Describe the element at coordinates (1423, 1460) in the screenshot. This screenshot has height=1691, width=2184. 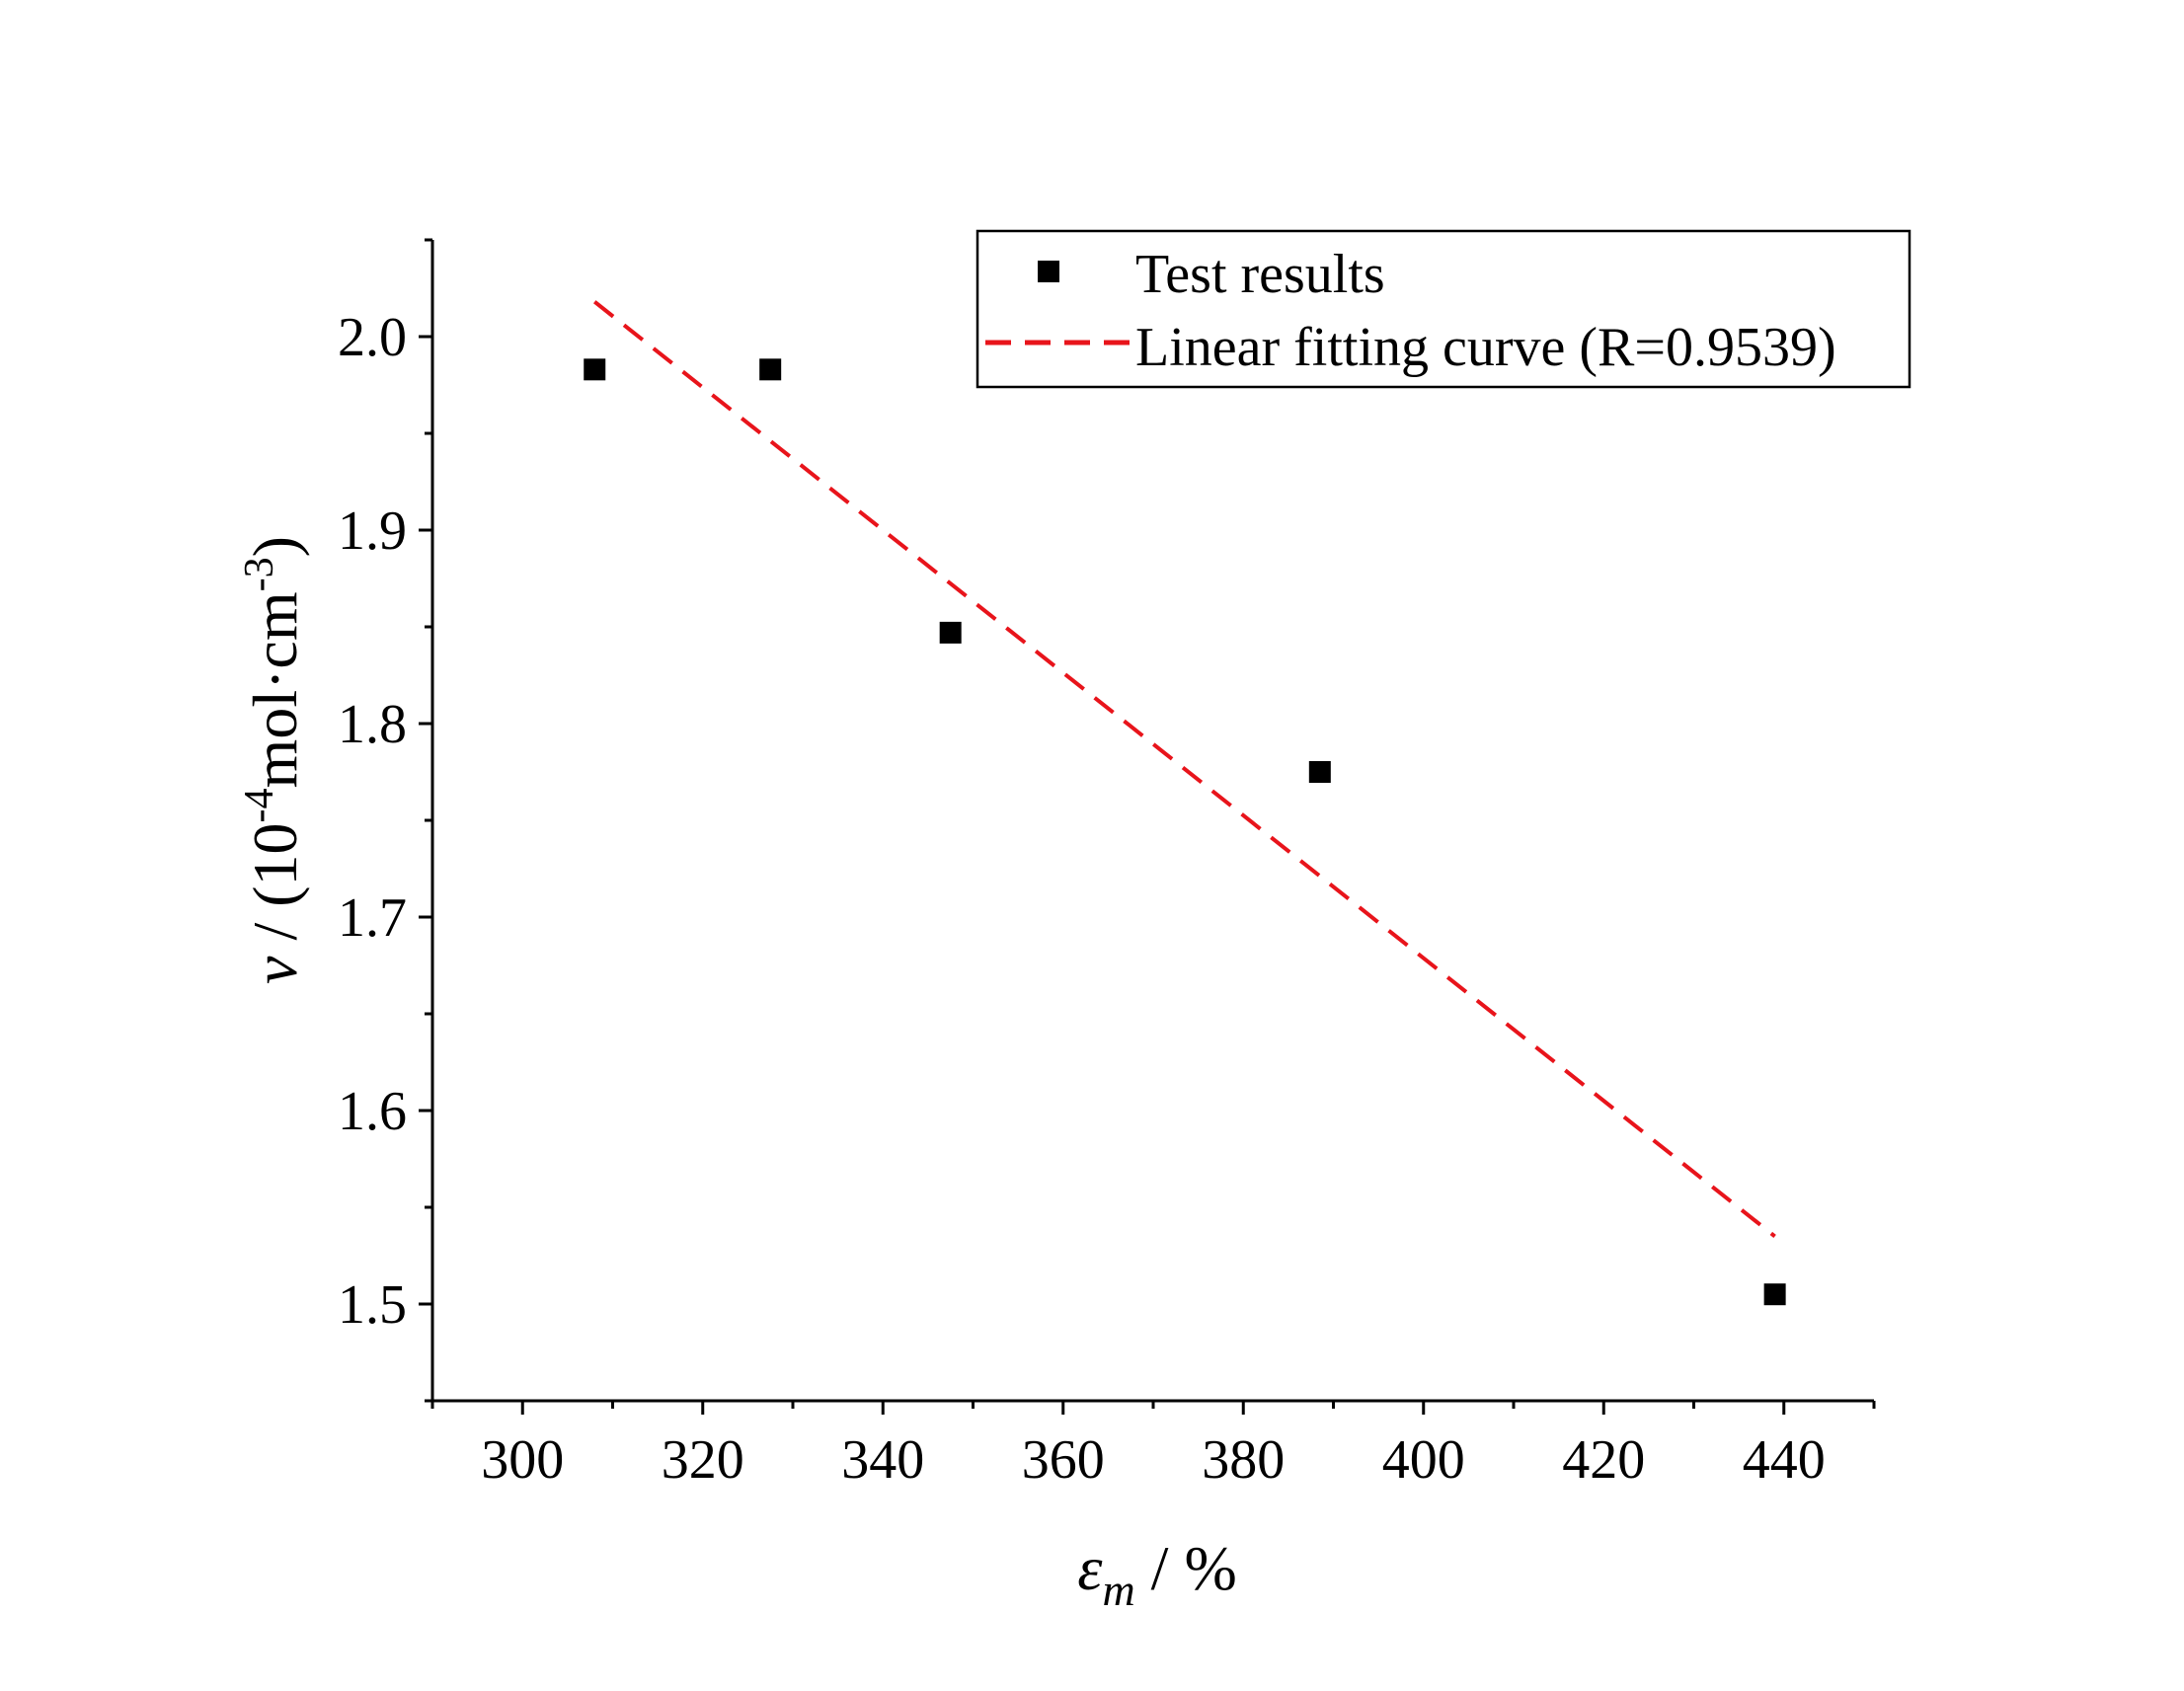
I see `x-tick-label: 400` at that location.